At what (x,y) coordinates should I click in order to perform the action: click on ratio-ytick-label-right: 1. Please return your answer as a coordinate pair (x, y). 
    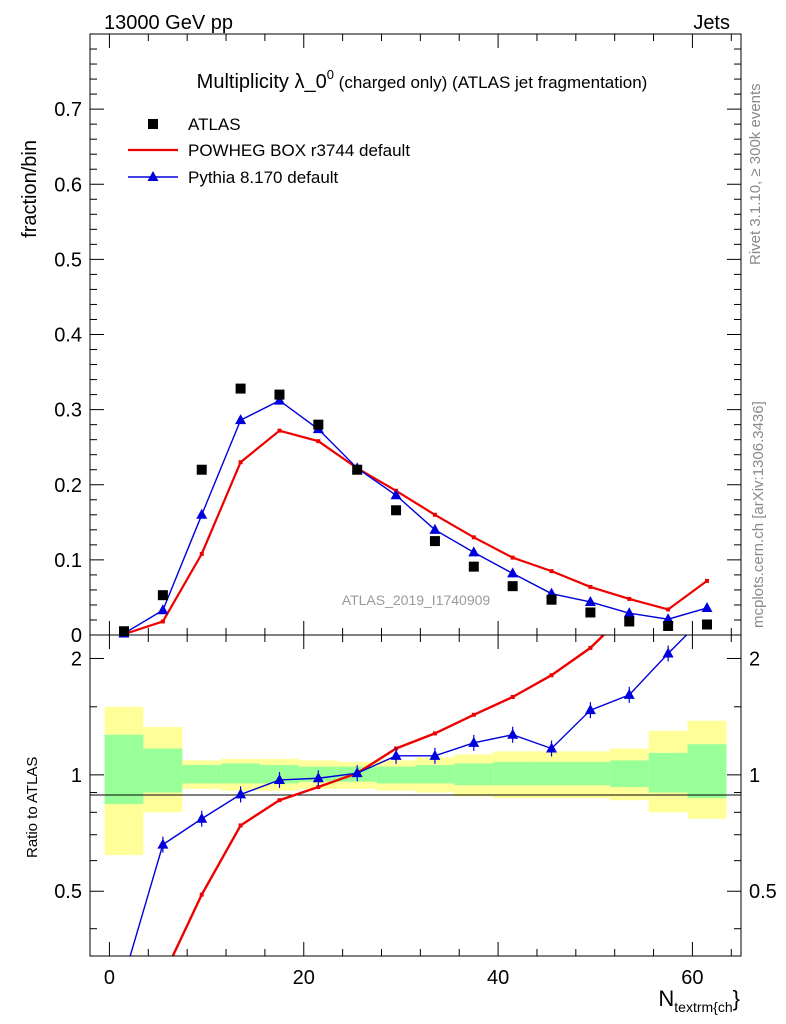
    Looking at the image, I should click on (754, 776).